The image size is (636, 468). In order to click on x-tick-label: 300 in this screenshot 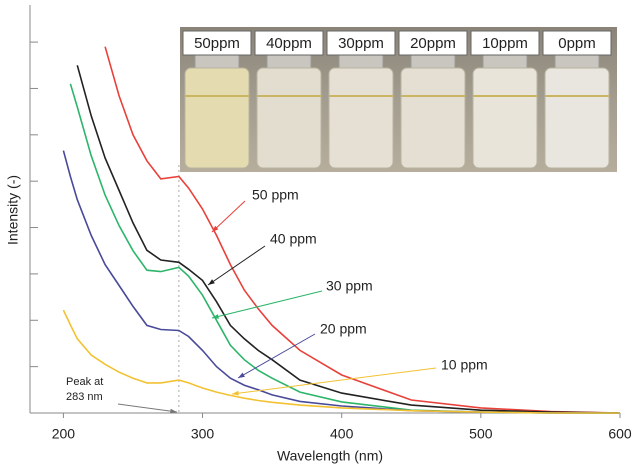, I will do `click(203, 434)`.